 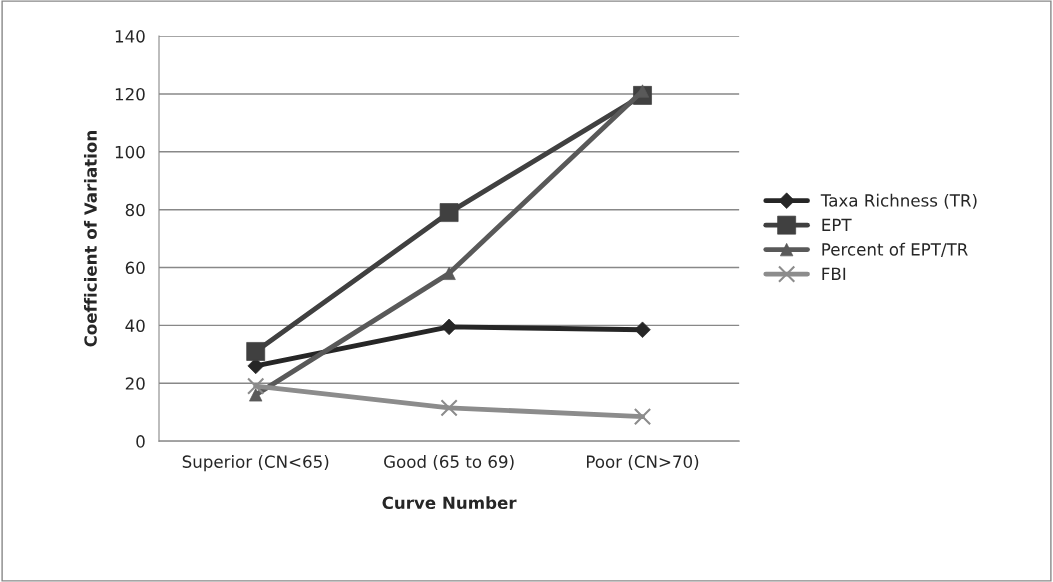 I want to click on x-tick-label: Superior (CN<65), so click(x=255, y=463).